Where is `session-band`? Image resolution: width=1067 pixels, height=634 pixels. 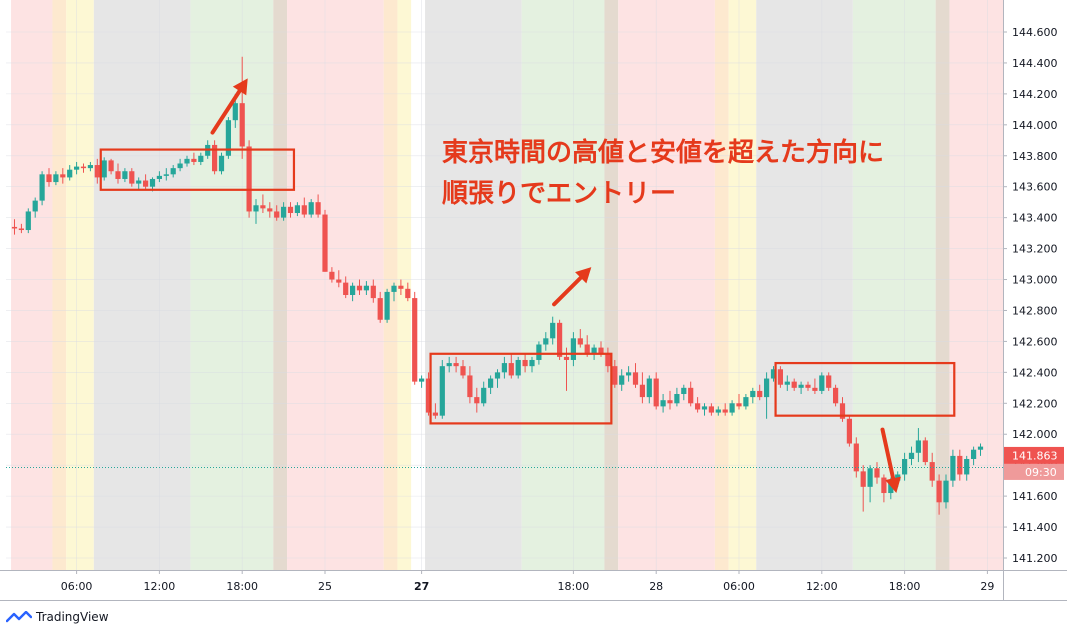
session-band is located at coordinates (232, 285).